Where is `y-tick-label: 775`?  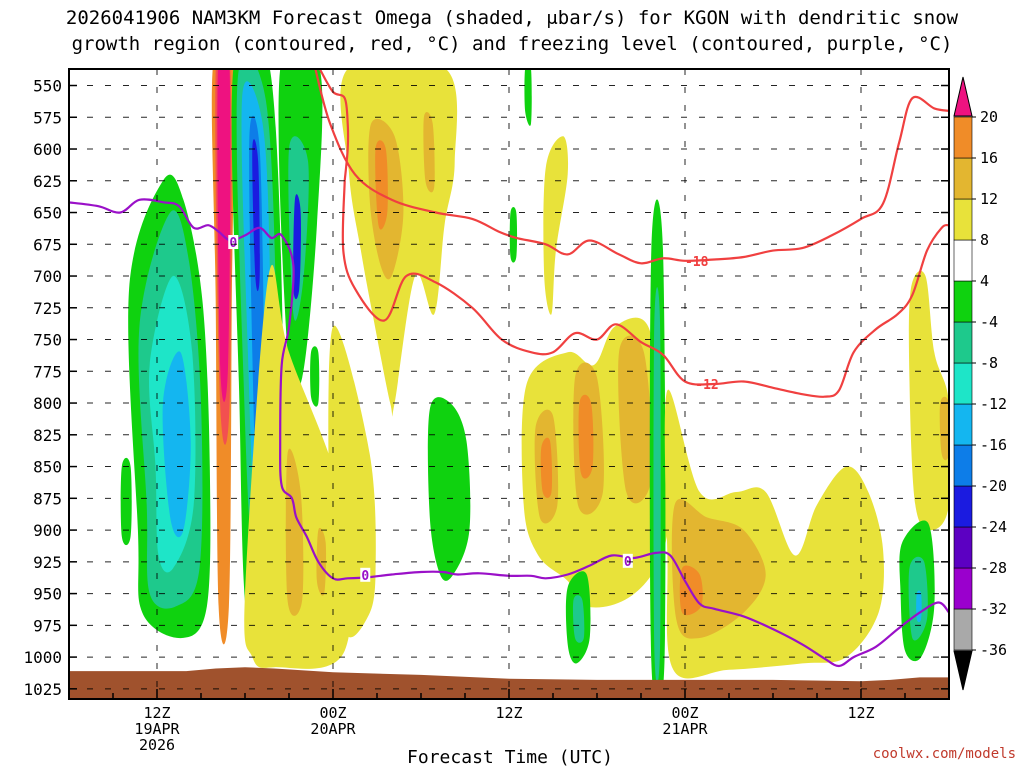
y-tick-label: 775 is located at coordinates (47, 371).